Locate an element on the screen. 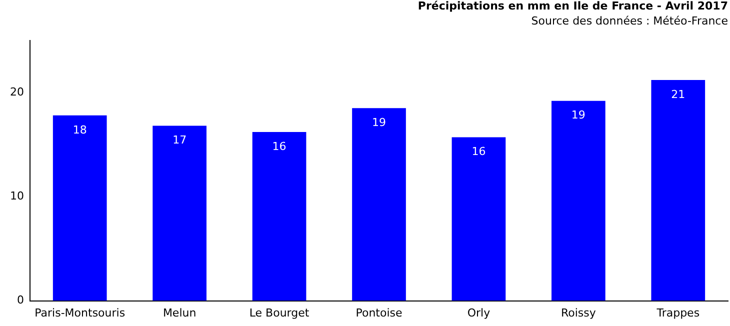 The width and height of the screenshot is (730, 326). x-tick-label: Roissy is located at coordinates (578, 313).